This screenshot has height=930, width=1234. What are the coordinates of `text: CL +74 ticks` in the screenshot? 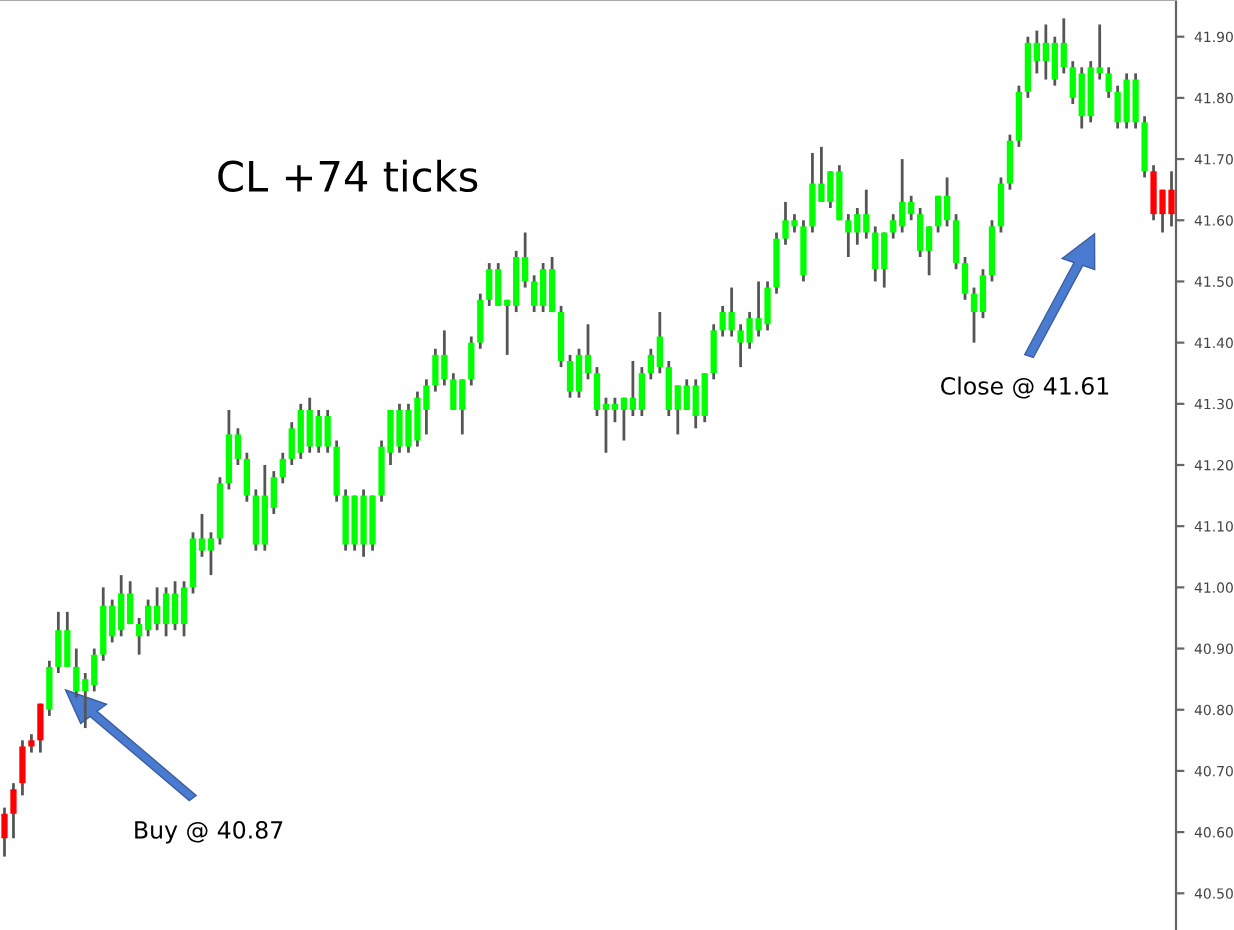 It's located at (348, 176).